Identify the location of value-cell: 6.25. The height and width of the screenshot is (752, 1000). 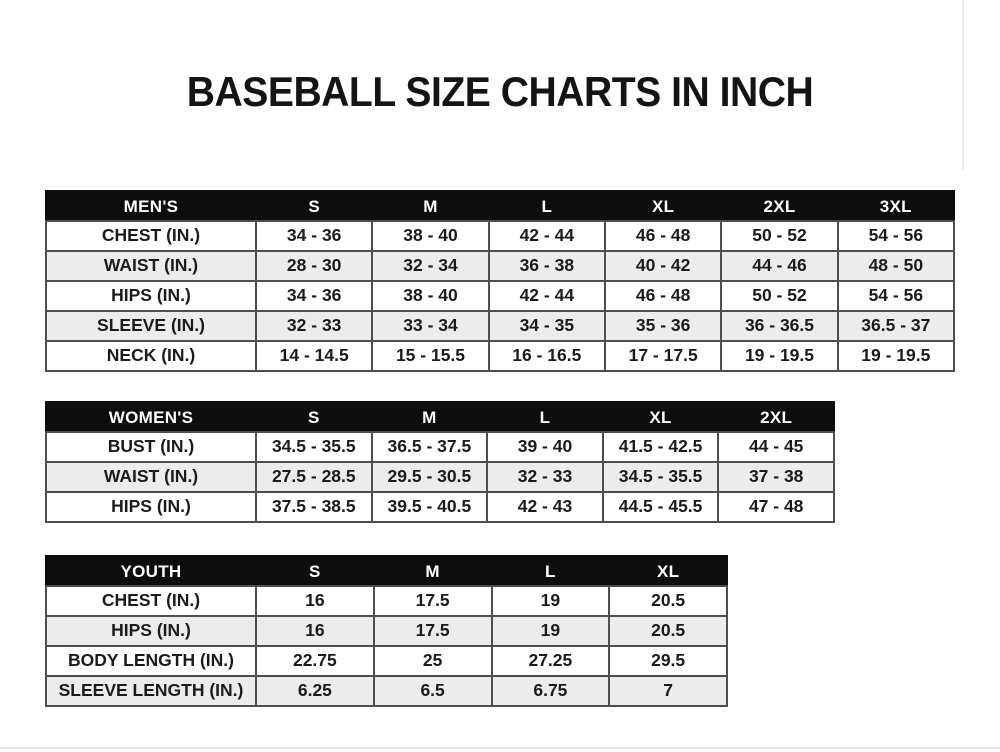
(315, 691).